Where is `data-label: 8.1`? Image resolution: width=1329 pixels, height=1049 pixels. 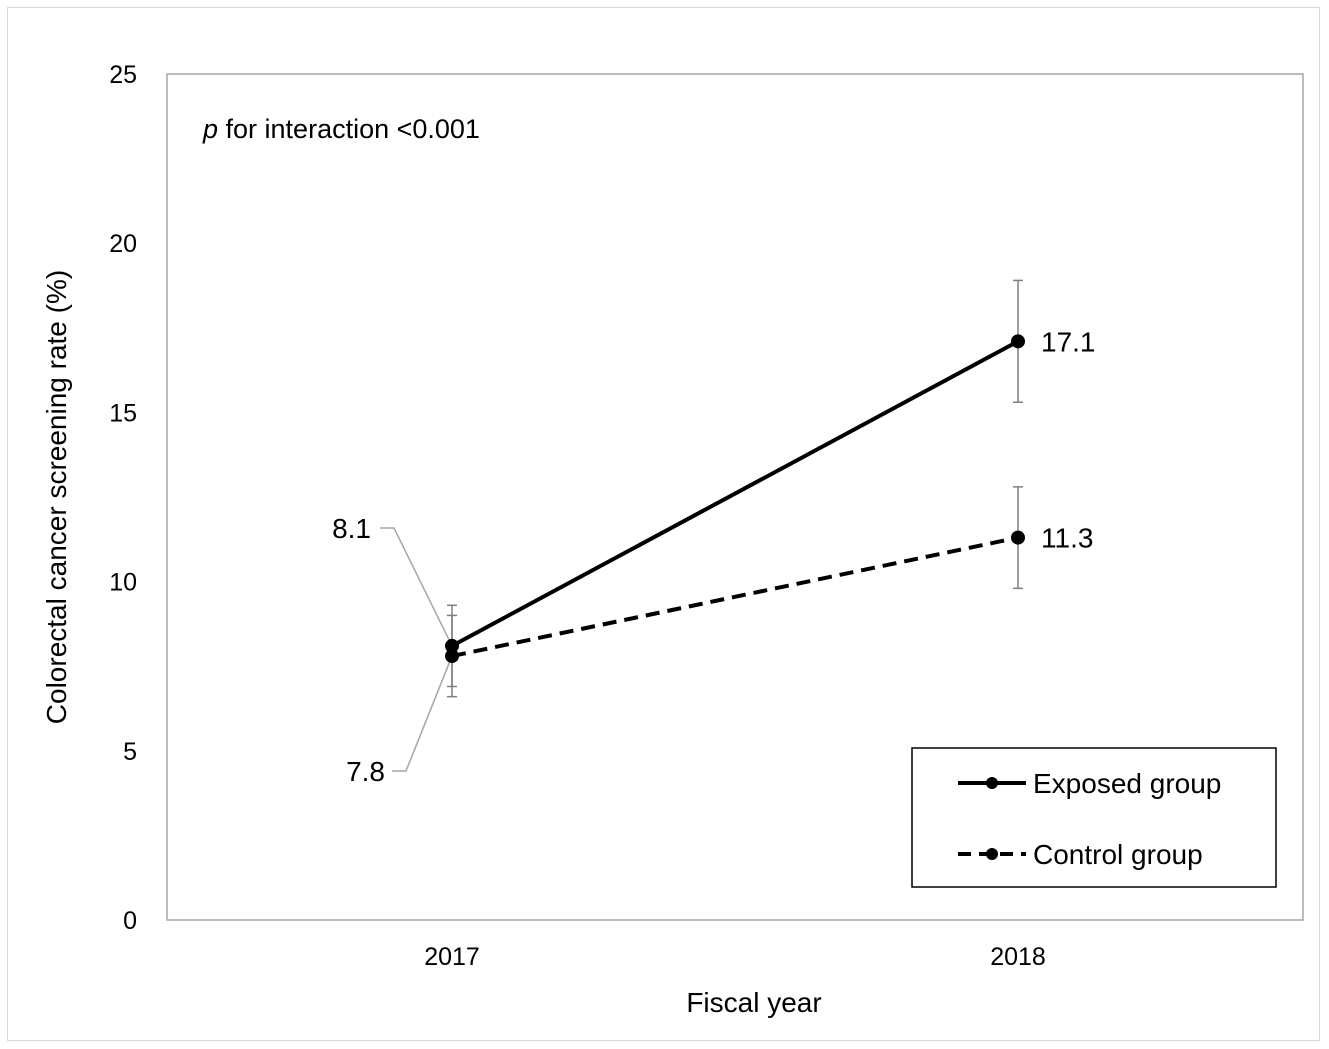 data-label: 8.1 is located at coordinates (351, 528).